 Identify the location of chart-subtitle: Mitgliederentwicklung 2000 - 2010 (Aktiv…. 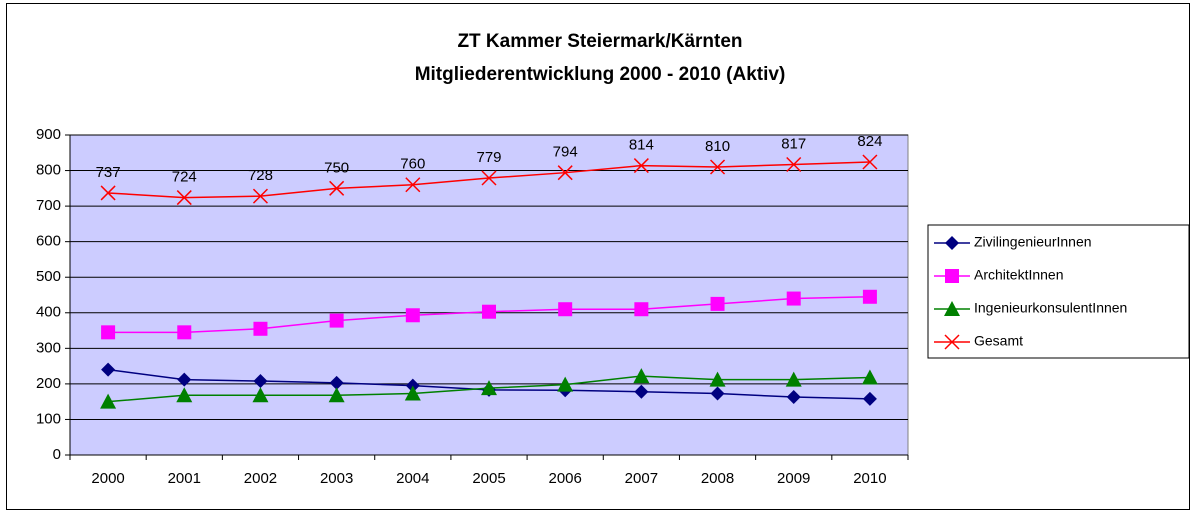
(600, 74).